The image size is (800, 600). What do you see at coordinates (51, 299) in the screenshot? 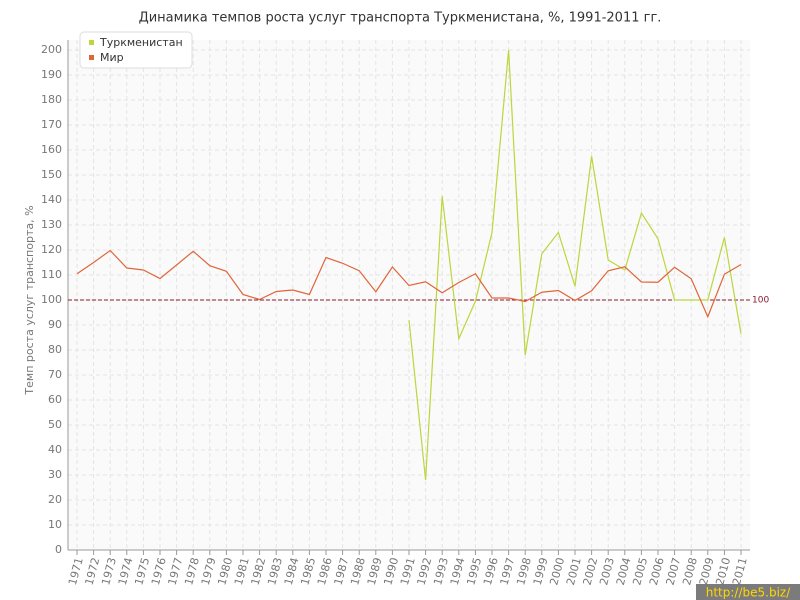
I see `y-tick-label: 100` at bounding box center [51, 299].